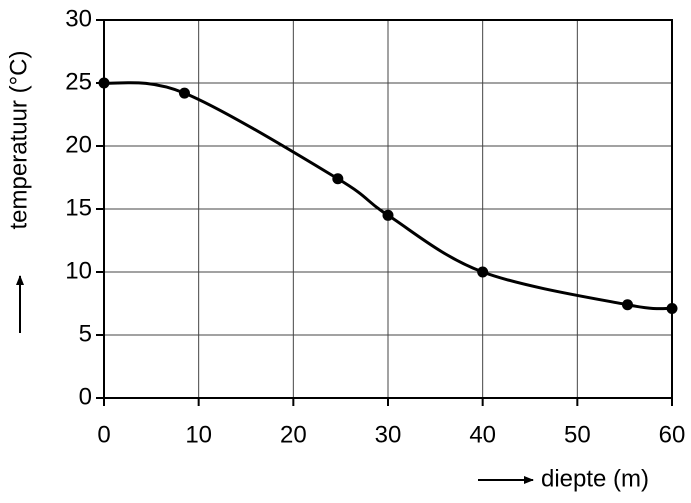 The width and height of the screenshot is (691, 503). What do you see at coordinates (672, 434) in the screenshot?
I see `x-tick-label: 60` at bounding box center [672, 434].